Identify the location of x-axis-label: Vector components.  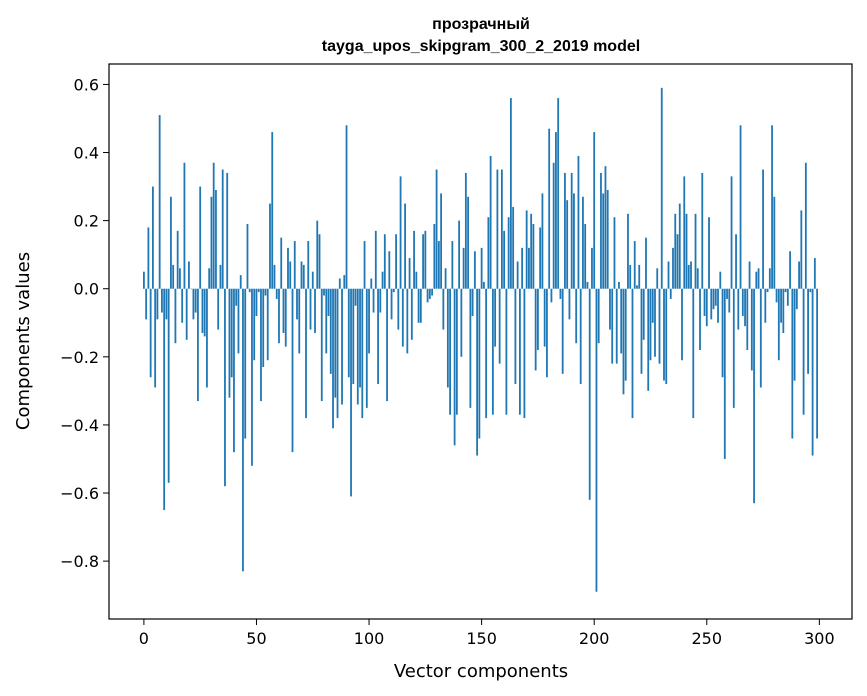
(481, 671).